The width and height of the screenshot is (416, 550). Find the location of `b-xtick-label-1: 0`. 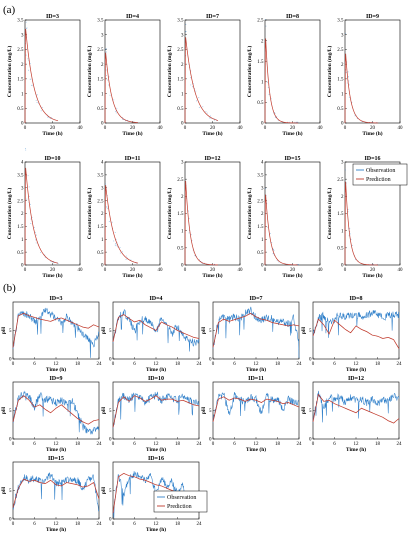

b-xtick-label-1: 0 is located at coordinates (113, 364).